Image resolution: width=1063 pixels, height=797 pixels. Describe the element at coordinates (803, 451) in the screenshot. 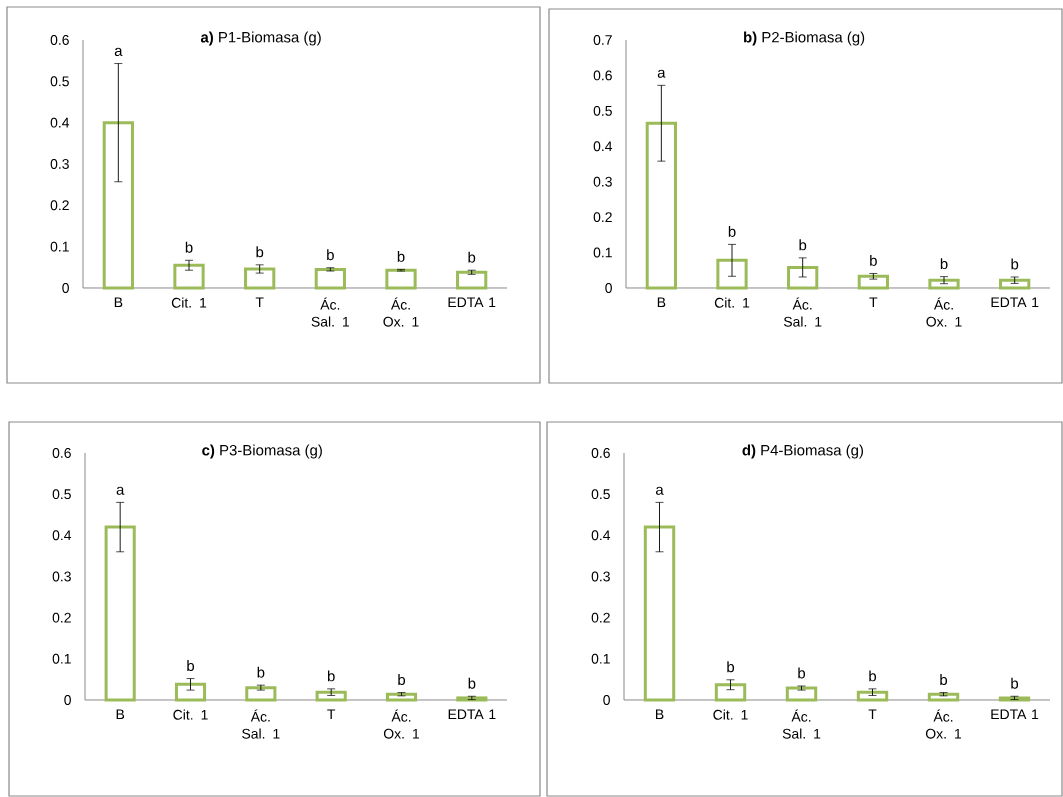

I see `chart-title: d) P4-Biomasa (g)` at that location.